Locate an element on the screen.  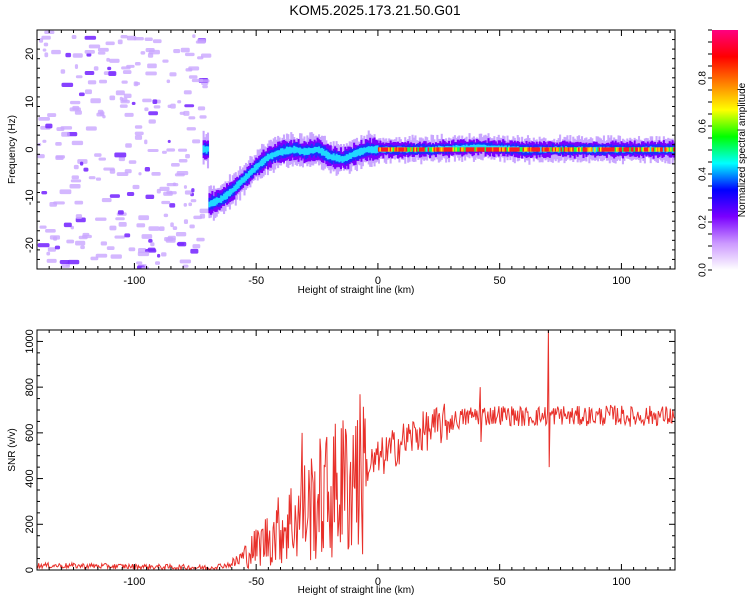
x-tick-label: -100 is located at coordinates (134, 281).